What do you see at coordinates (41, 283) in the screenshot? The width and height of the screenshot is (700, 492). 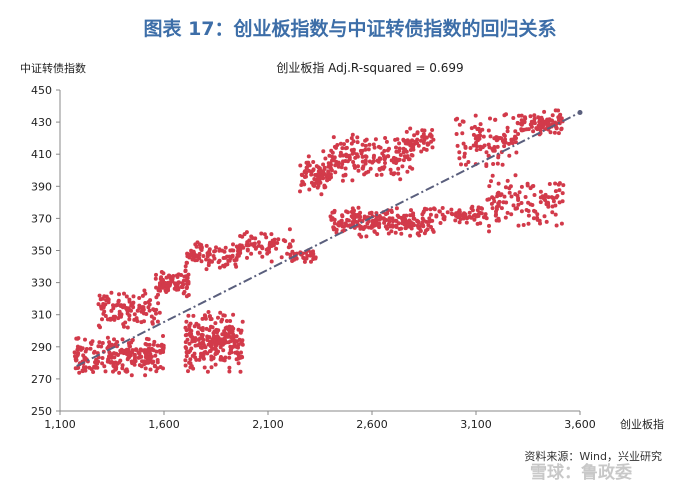 I see `y-tick-label: 330` at bounding box center [41, 283].